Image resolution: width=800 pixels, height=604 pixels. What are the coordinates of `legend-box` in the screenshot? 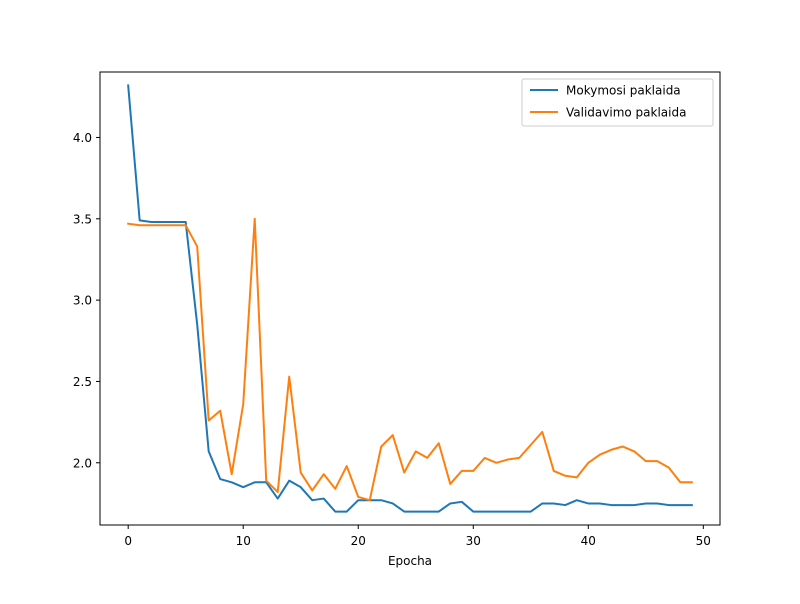 It's located at (617, 102).